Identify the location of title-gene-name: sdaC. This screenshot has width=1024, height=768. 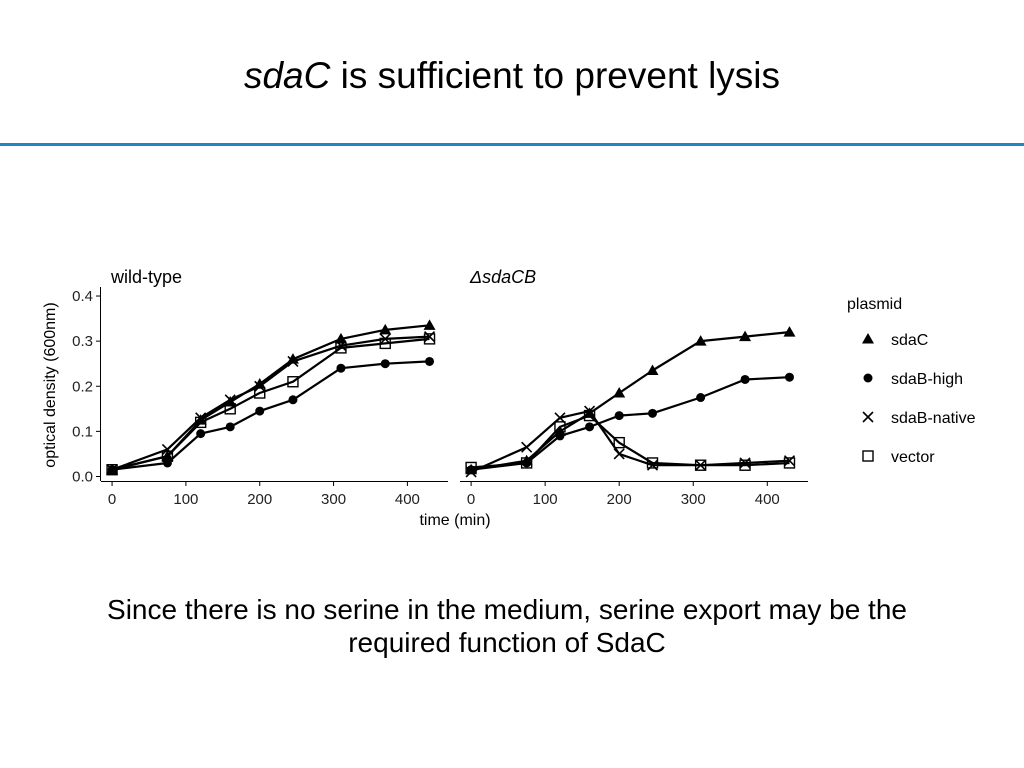
(287, 75).